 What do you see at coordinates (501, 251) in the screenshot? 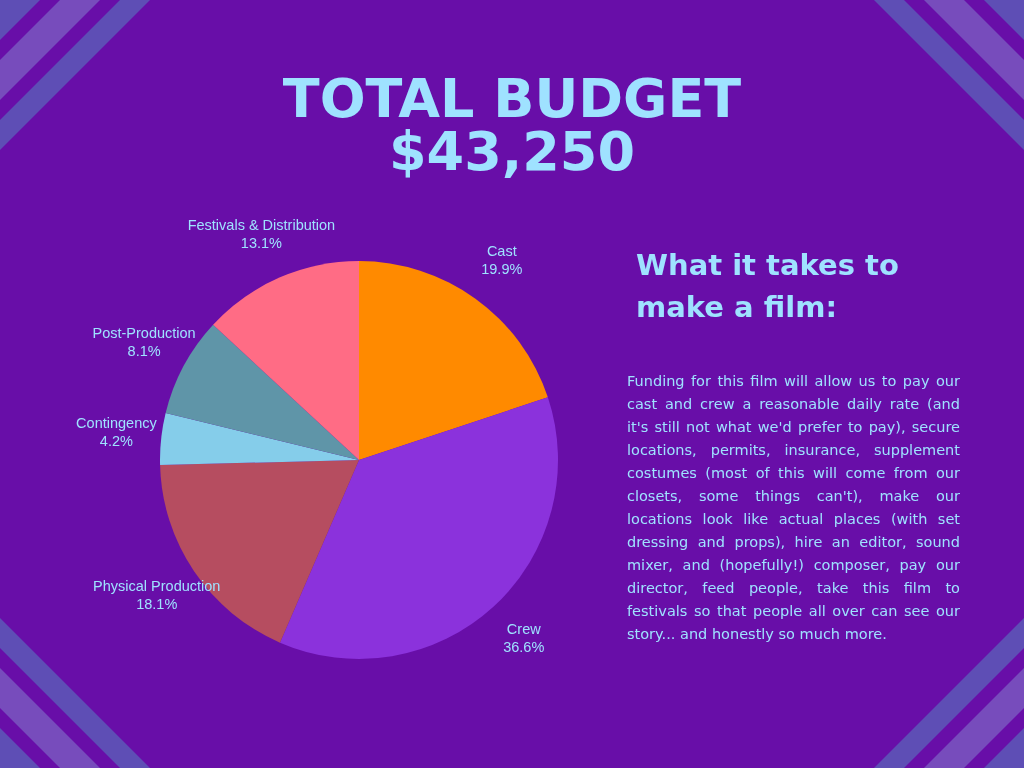
I see `slice-label: Cast` at bounding box center [501, 251].